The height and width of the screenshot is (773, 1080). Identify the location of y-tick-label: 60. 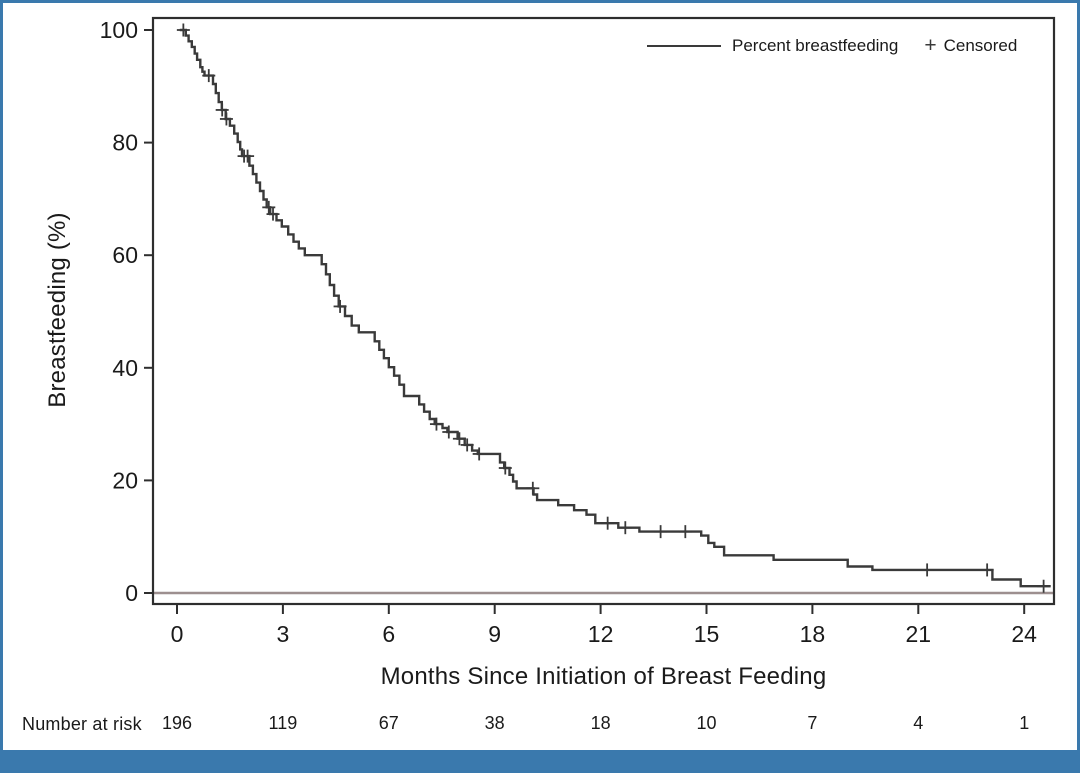
(125, 255).